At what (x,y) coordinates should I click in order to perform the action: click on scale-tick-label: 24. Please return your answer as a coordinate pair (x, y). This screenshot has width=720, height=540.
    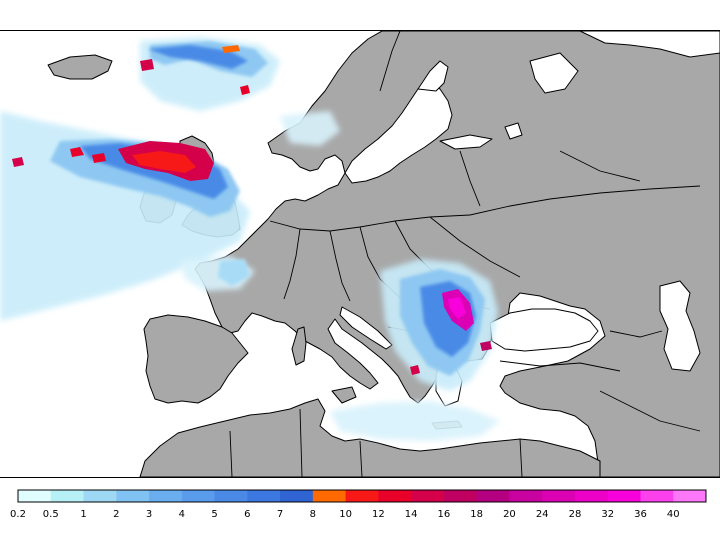
    Looking at the image, I should click on (542, 514).